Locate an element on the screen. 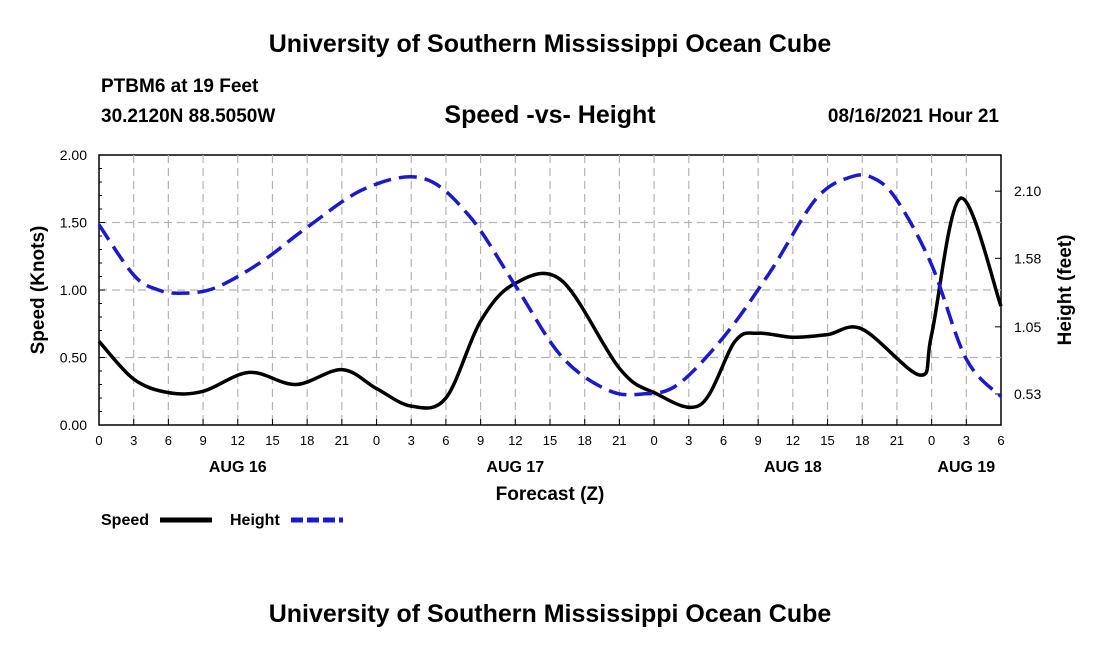 Image resolution: width=1100 pixels, height=650 pixels. y-right-tick-label: 1.58 is located at coordinates (1027, 258).